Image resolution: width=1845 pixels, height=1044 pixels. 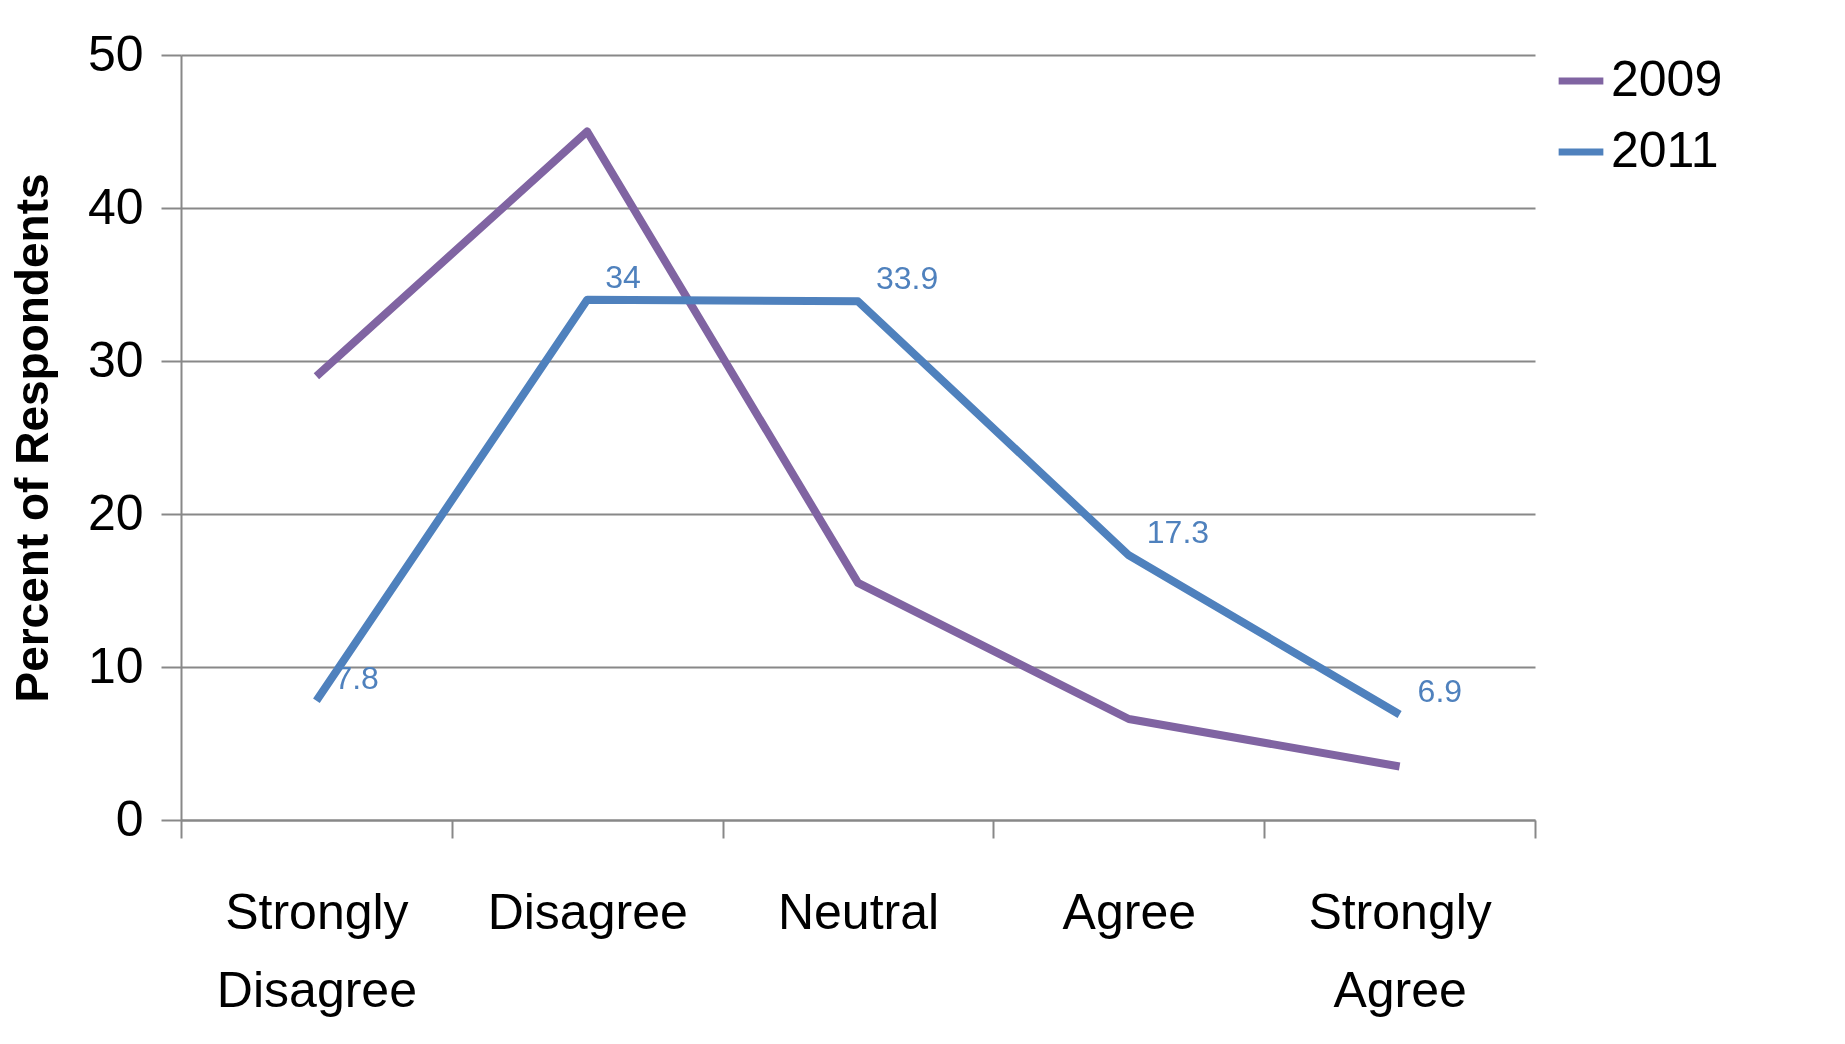 What do you see at coordinates (907, 278) in the screenshot?
I see `data-label: 33.9` at bounding box center [907, 278].